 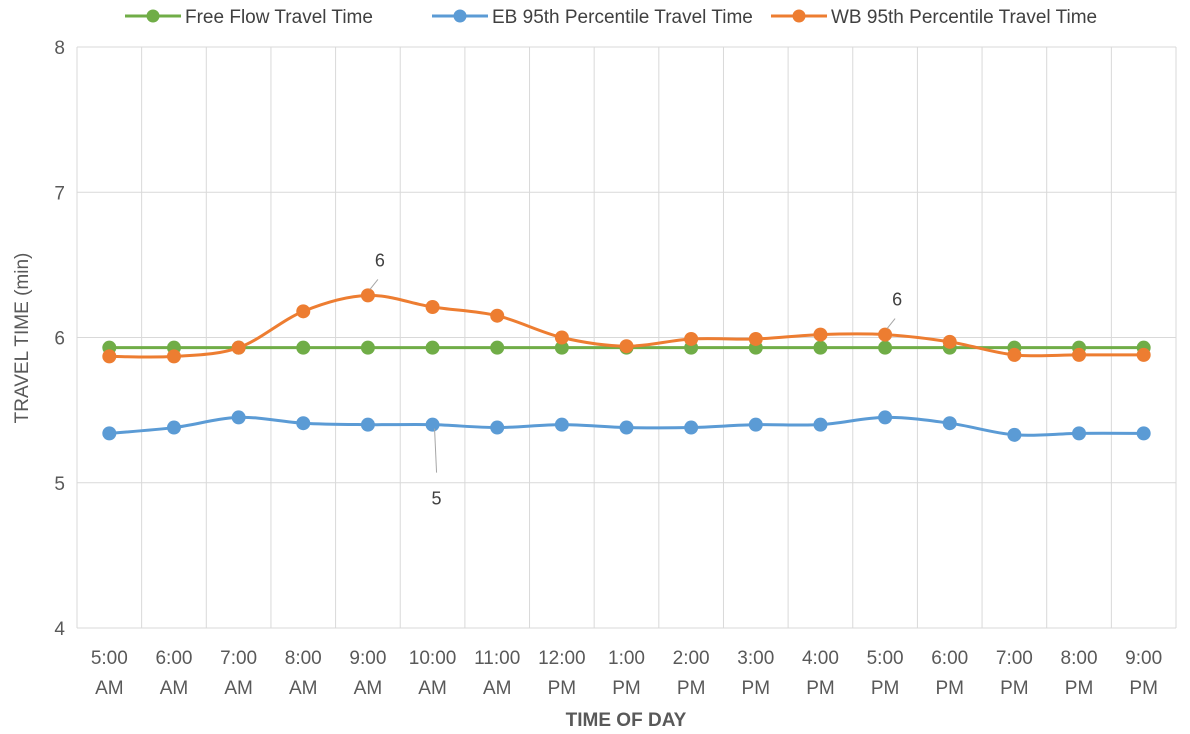 I want to click on x-tick-label: 6:00 PM, so click(x=949, y=673).